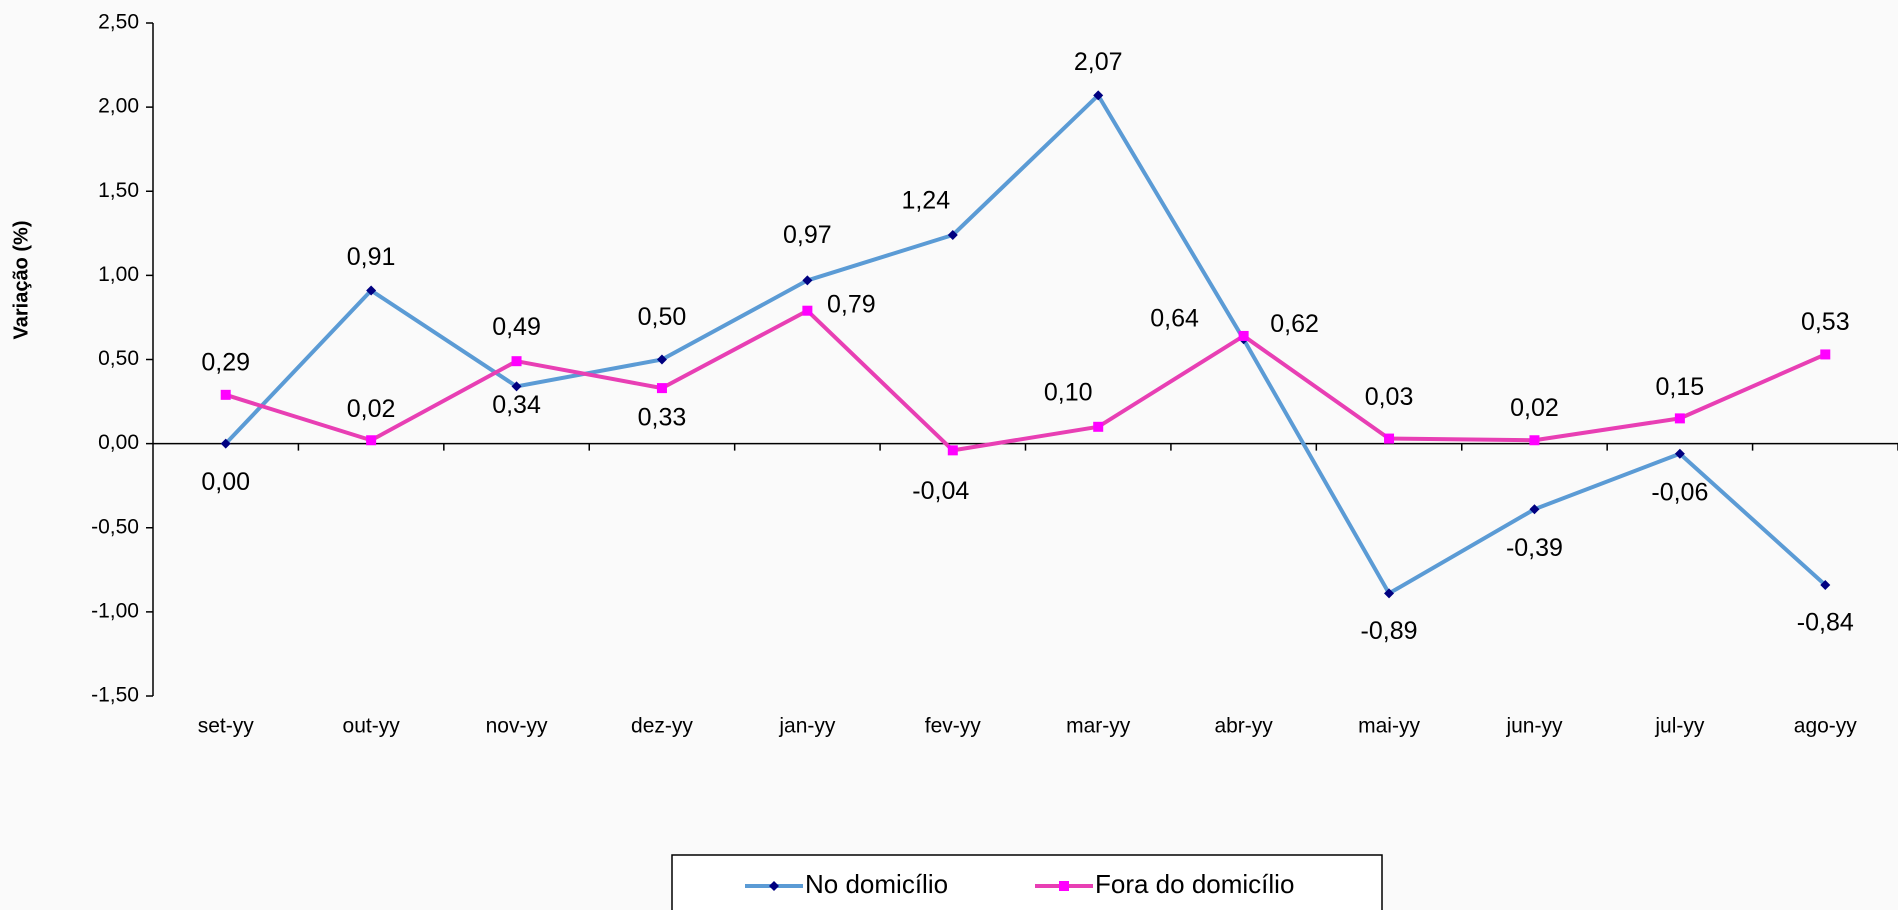 The width and height of the screenshot is (1898, 910). I want to click on legend-label: No domicílio, so click(876, 884).